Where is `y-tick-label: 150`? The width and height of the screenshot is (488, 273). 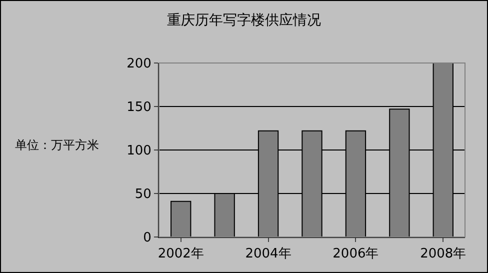
y-tick-label: 150 is located at coordinates (139, 108).